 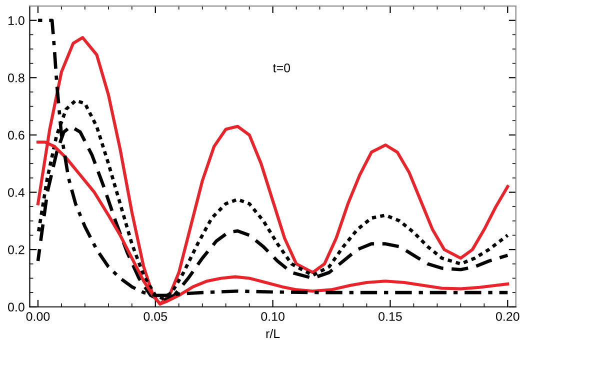 What do you see at coordinates (16, 77) in the screenshot?
I see `y-tick-label: 0.8` at bounding box center [16, 77].